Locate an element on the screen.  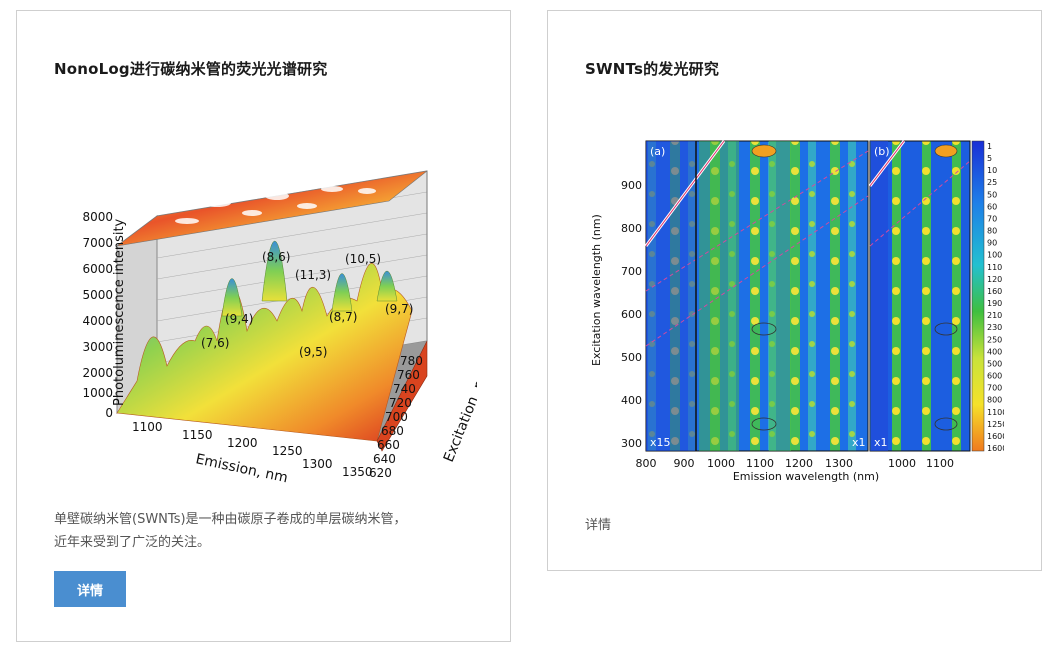
colorbar-tick: 800 is located at coordinates (994, 400).